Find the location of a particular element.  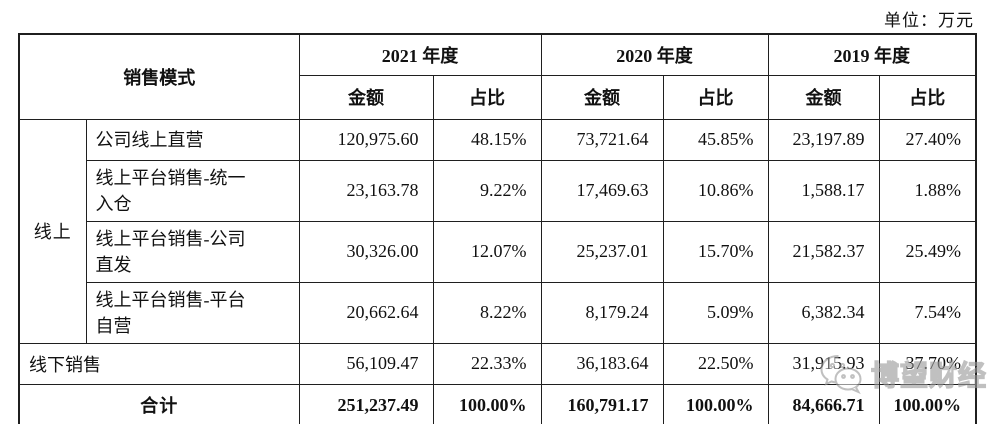

ratio-cell: 8.22% is located at coordinates (487, 312).